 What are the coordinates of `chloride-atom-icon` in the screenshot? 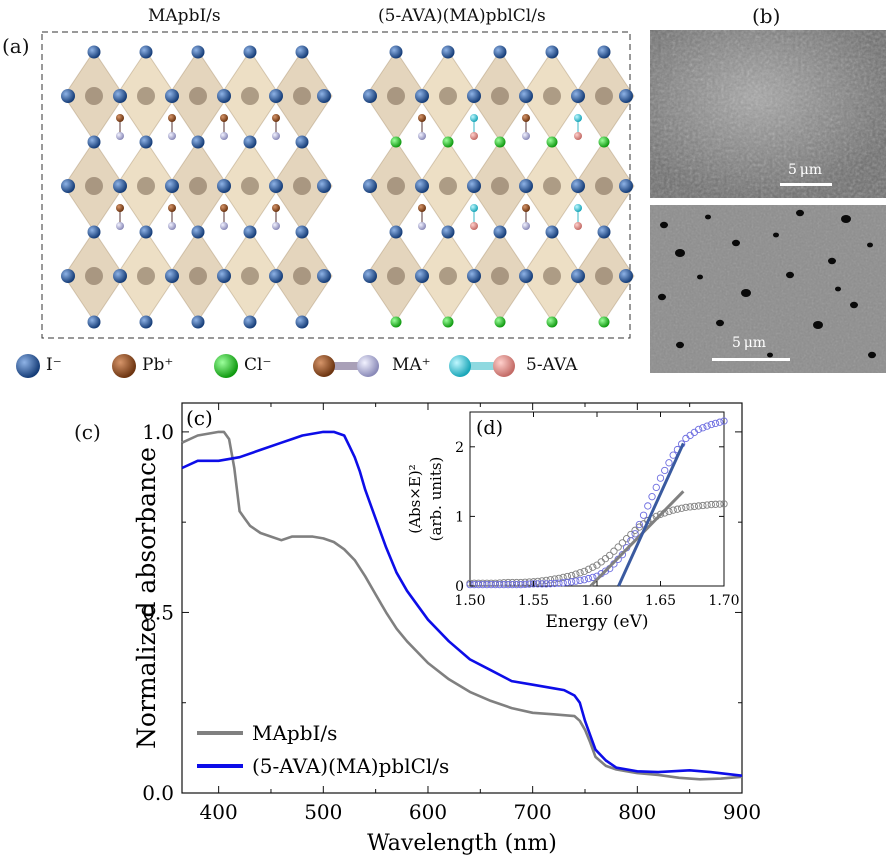 It's located at (226, 366).